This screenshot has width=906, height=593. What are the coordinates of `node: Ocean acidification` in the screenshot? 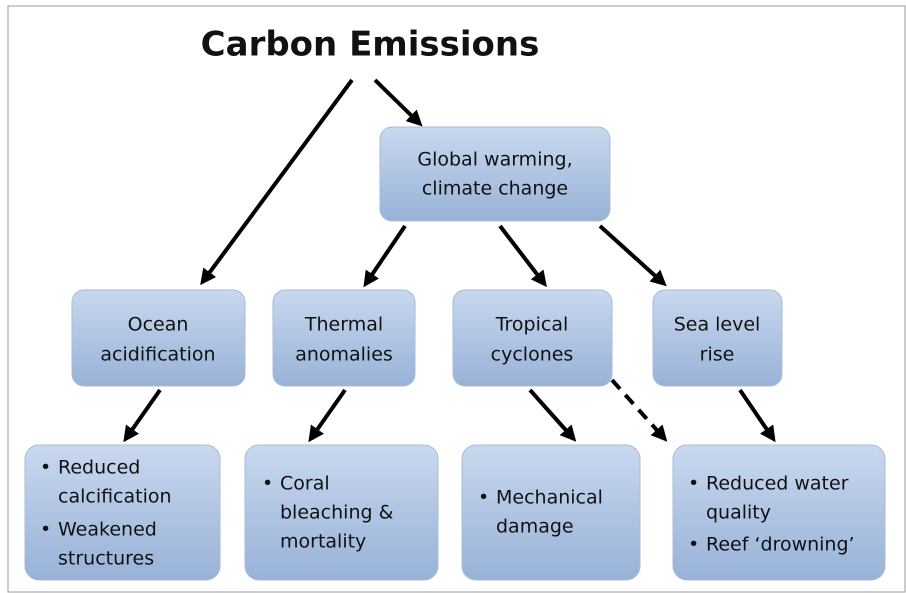 It's located at (158, 338).